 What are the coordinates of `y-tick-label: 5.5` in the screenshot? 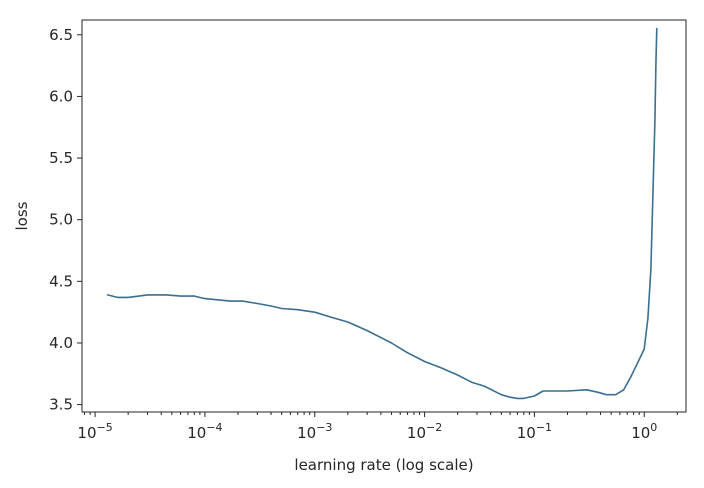 It's located at (61, 158).